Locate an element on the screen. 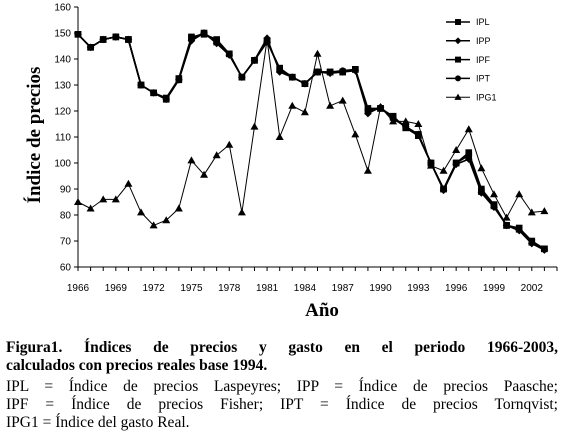 This screenshot has height=447, width=565. data-point-ipt-2001 is located at coordinates (519, 229).